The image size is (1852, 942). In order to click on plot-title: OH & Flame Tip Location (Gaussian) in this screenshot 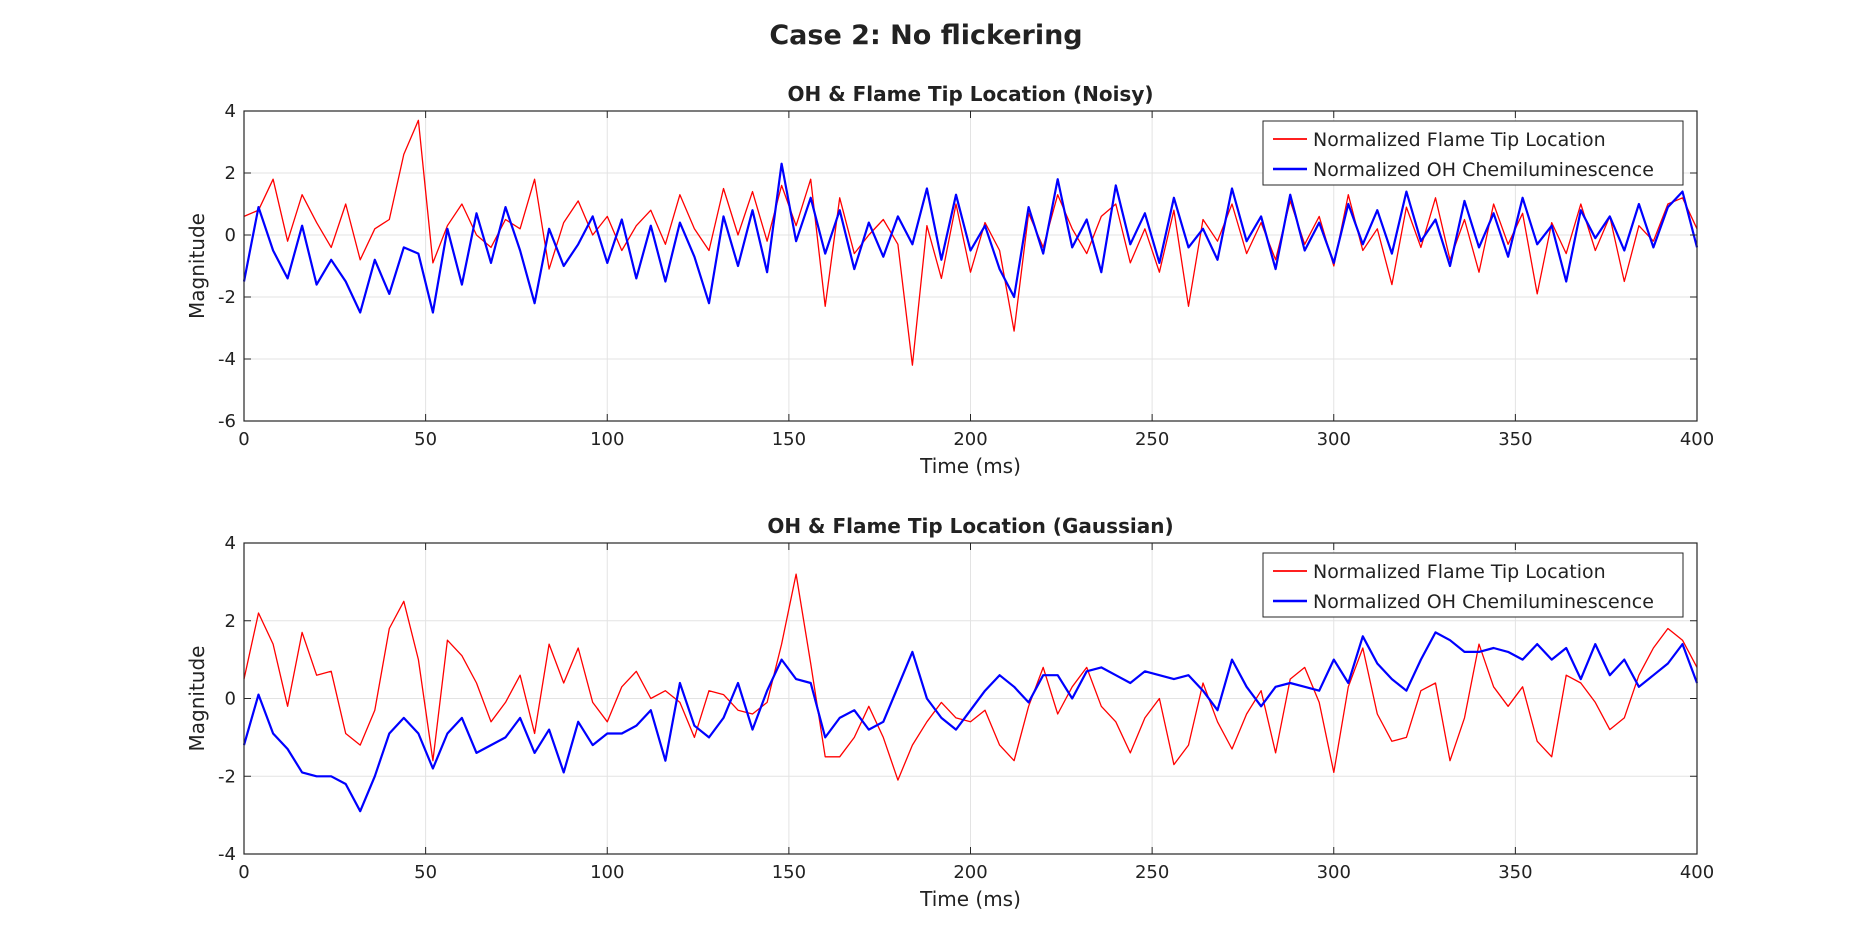, I will do `click(970, 526)`.